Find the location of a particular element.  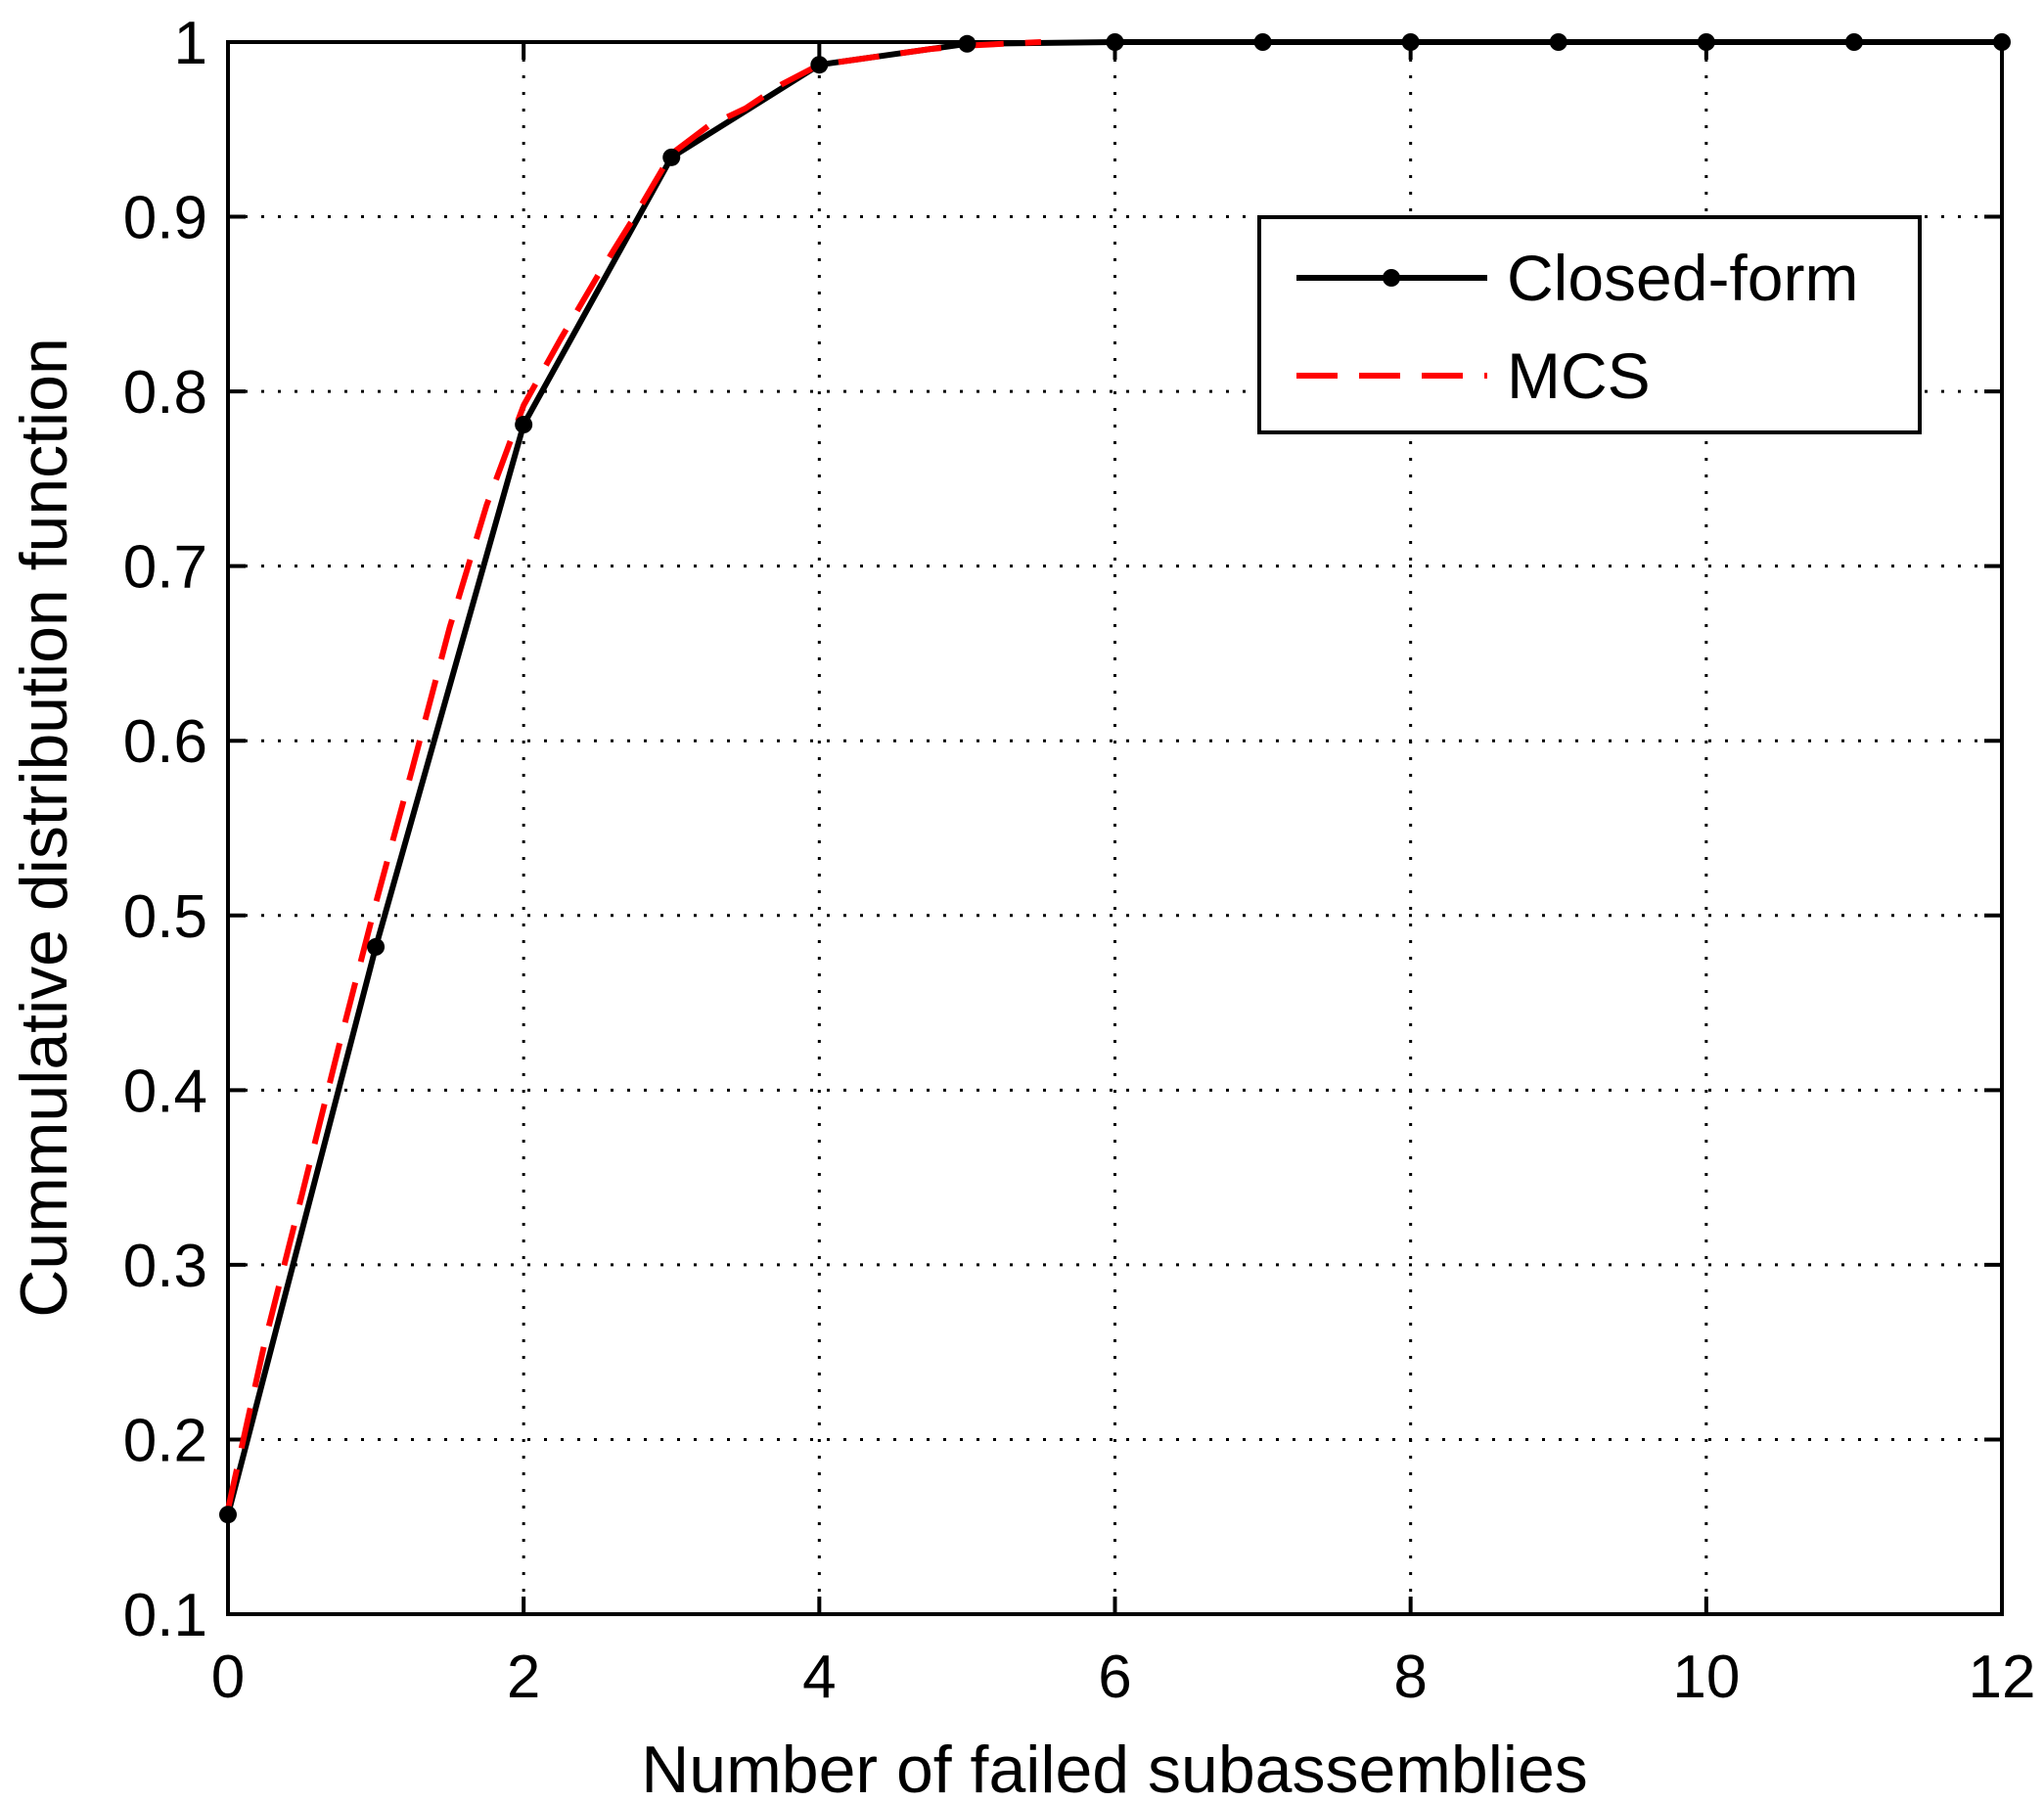

x-tick-label: 4 is located at coordinates (819, 1677).